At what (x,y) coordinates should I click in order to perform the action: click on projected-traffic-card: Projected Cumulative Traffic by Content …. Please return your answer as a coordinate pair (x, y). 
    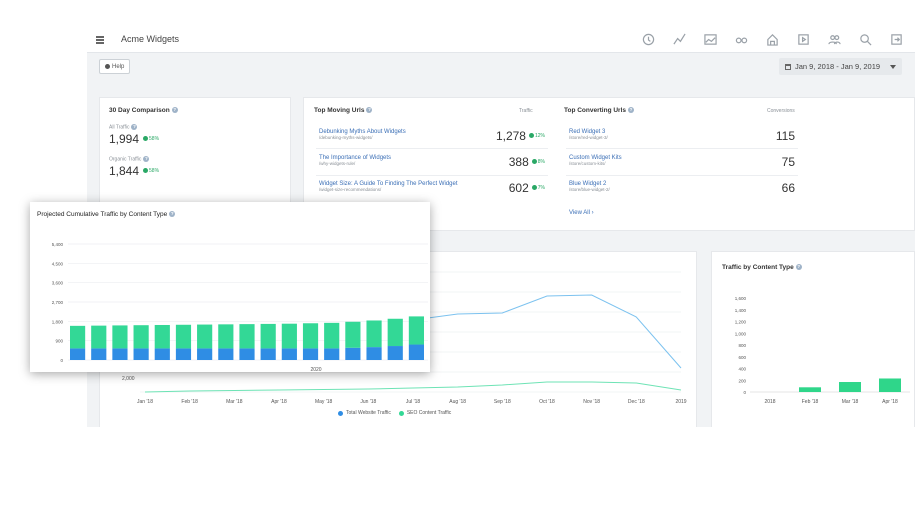
    Looking at the image, I should click on (230, 287).